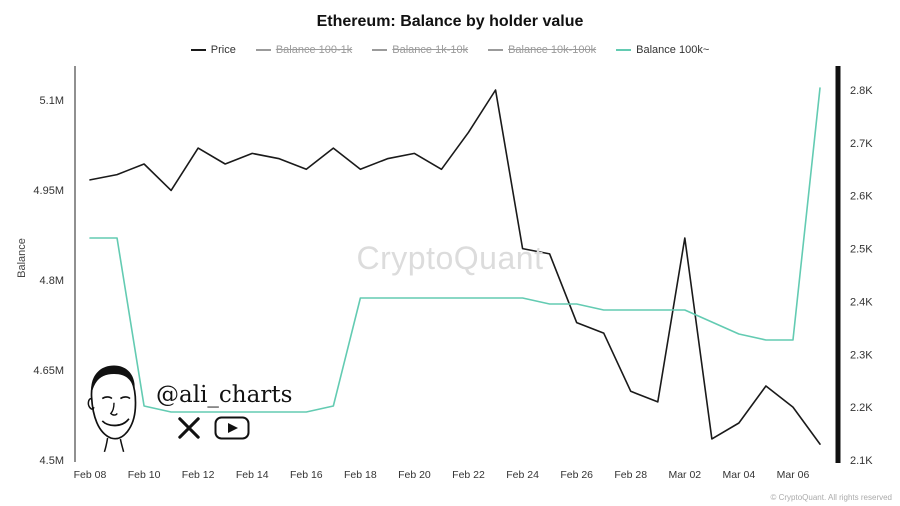 The image size is (900, 506). Describe the element at coordinates (739, 475) in the screenshot. I see `x-axis-tick: Mar 04` at that location.